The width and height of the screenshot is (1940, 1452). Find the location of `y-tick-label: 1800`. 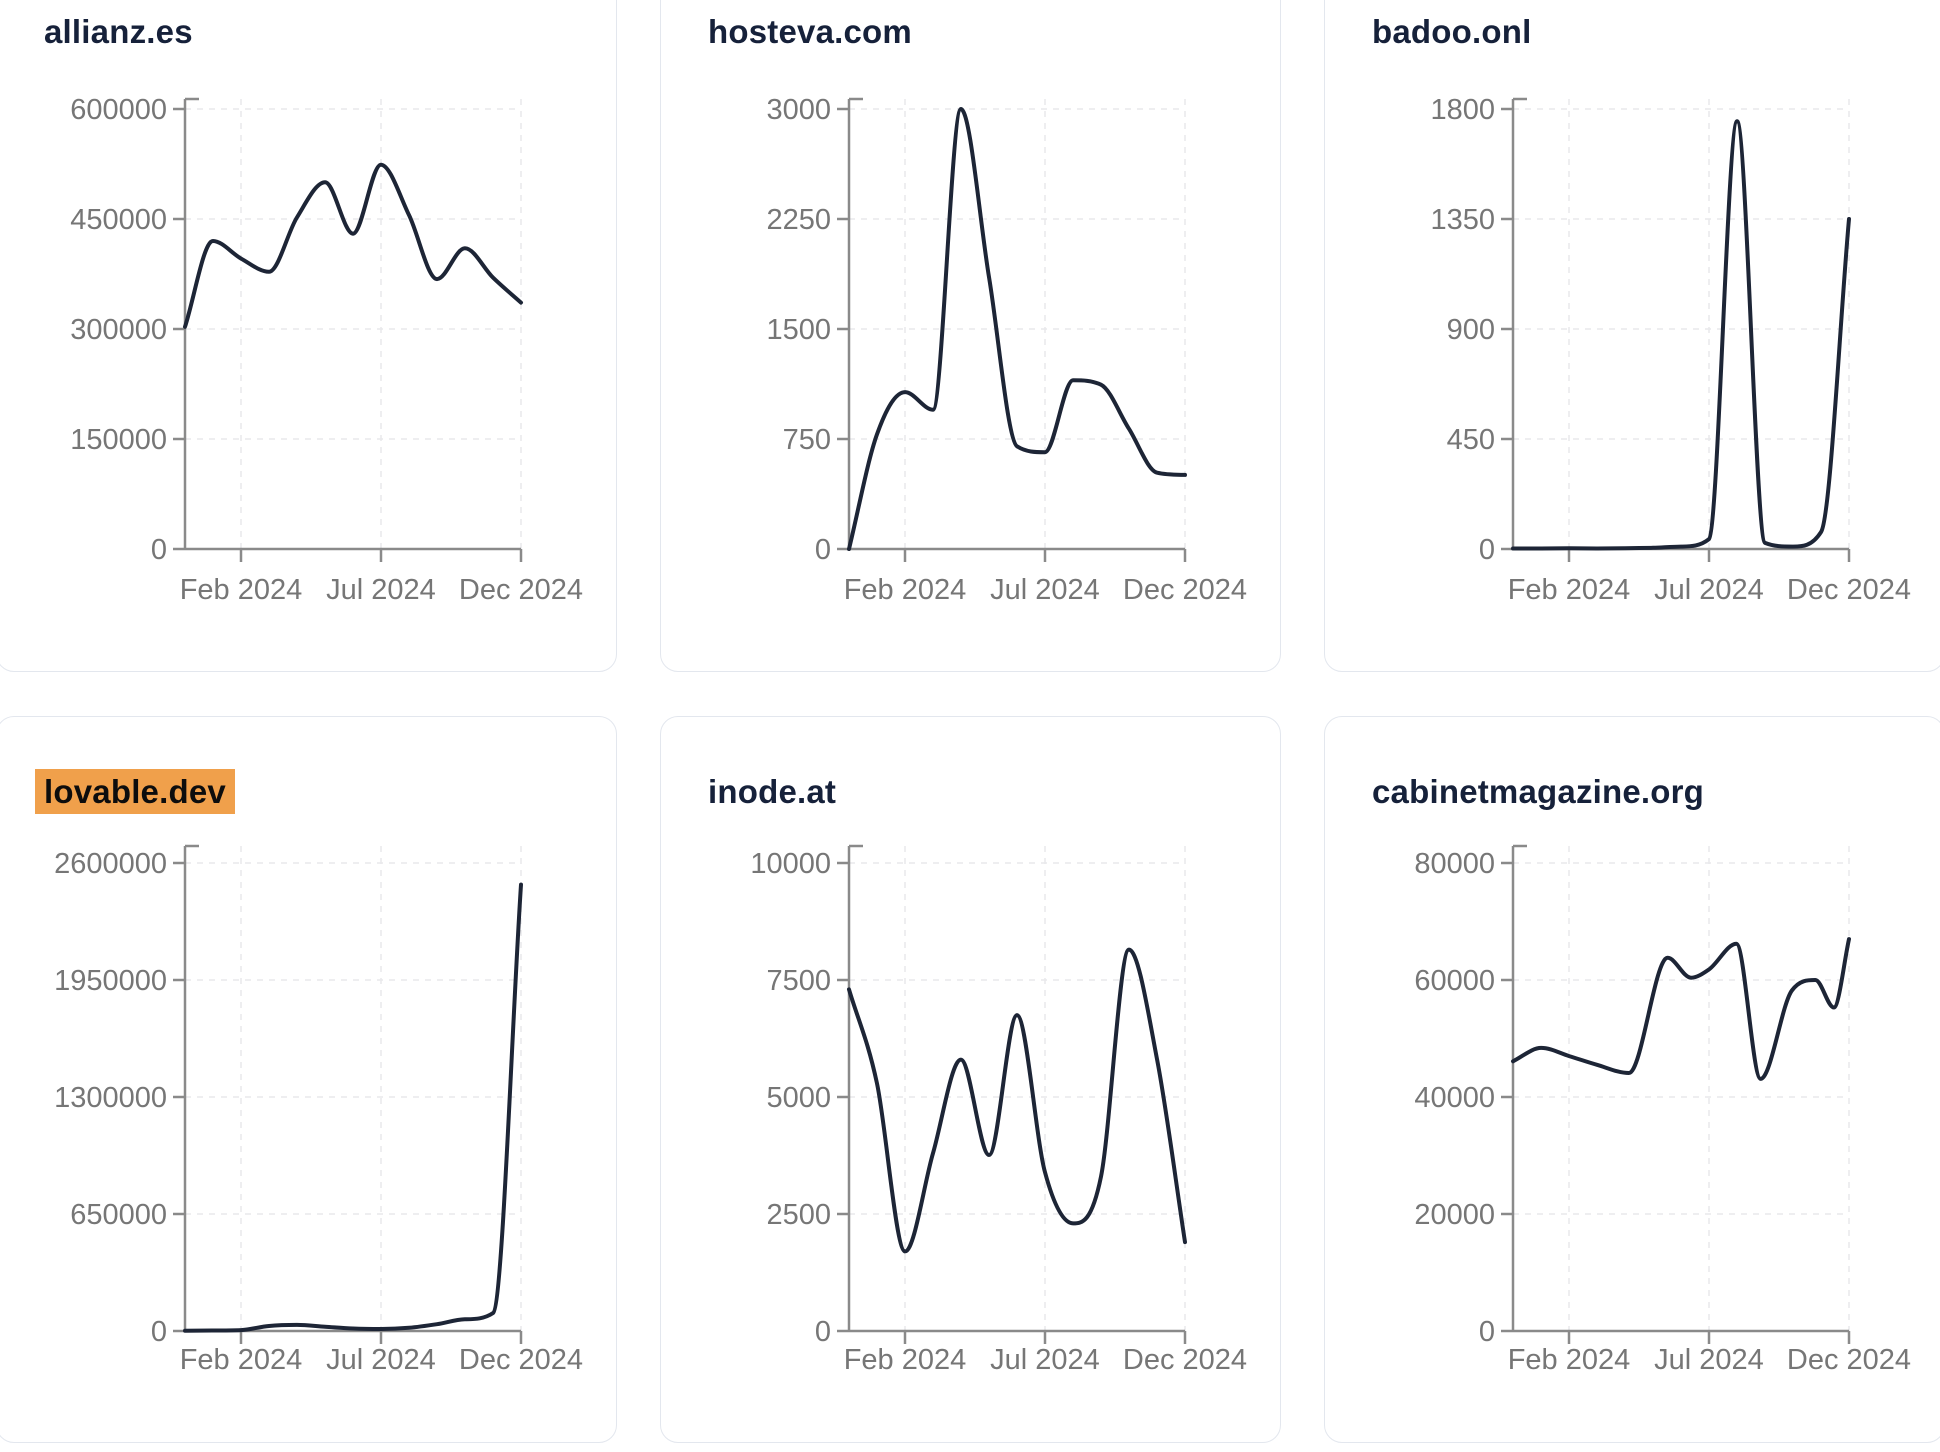

y-tick-label: 1800 is located at coordinates (1462, 110).